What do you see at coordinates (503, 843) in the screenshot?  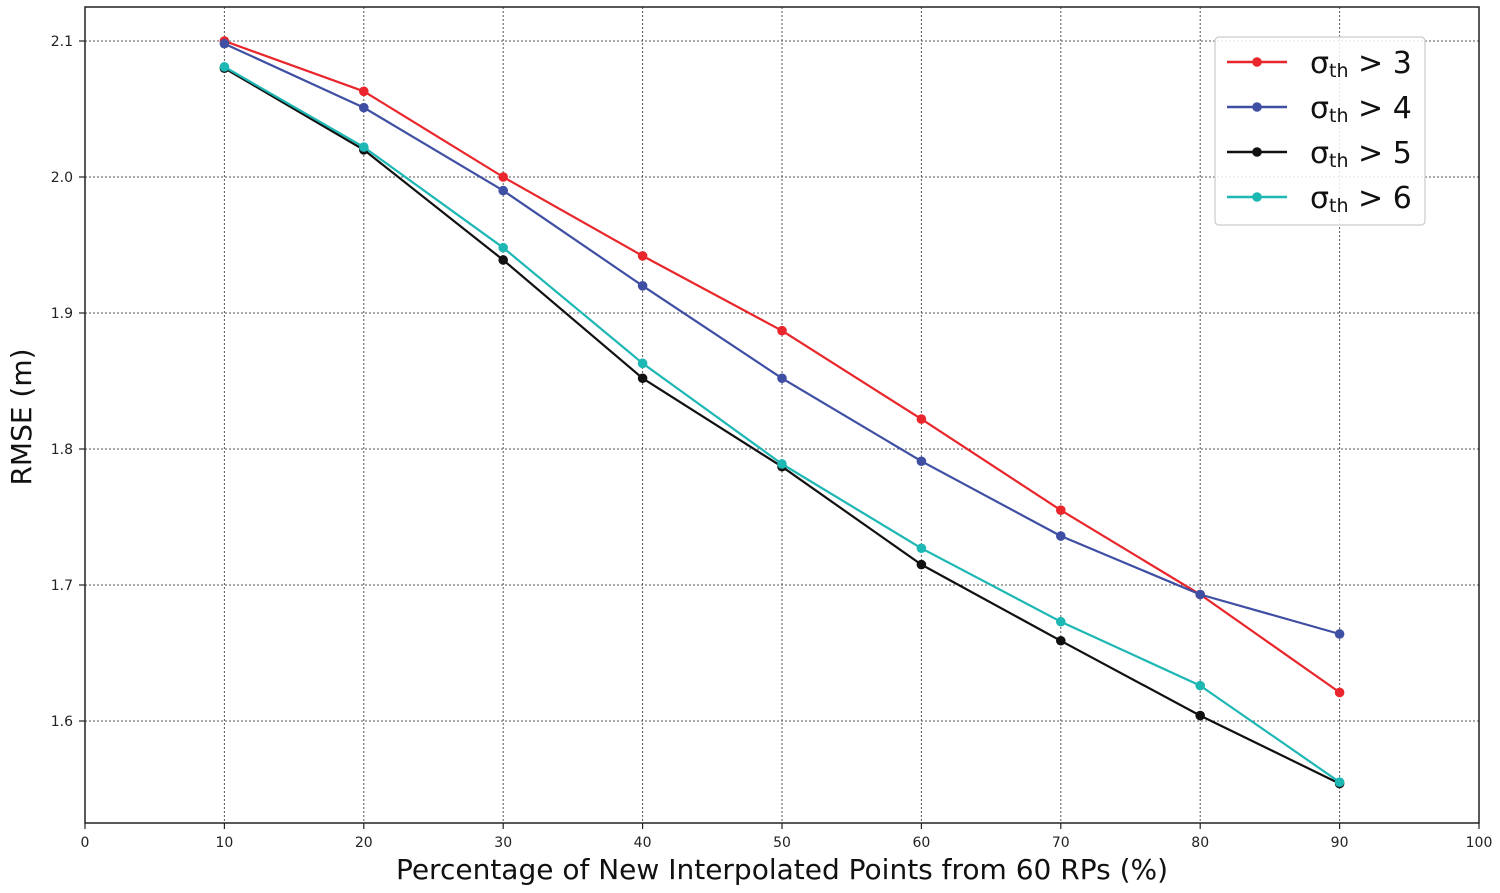 I see `x-tick-label: 30` at bounding box center [503, 843].